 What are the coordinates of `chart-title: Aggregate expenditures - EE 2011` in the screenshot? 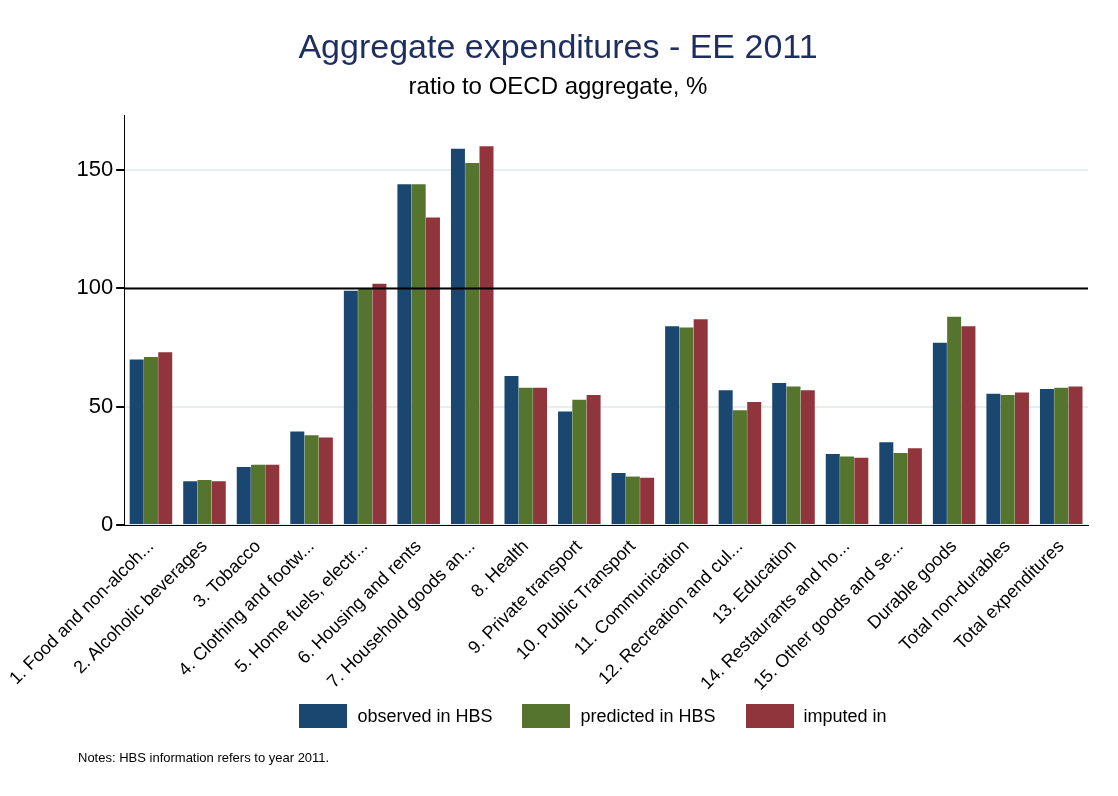 It's located at (558, 45).